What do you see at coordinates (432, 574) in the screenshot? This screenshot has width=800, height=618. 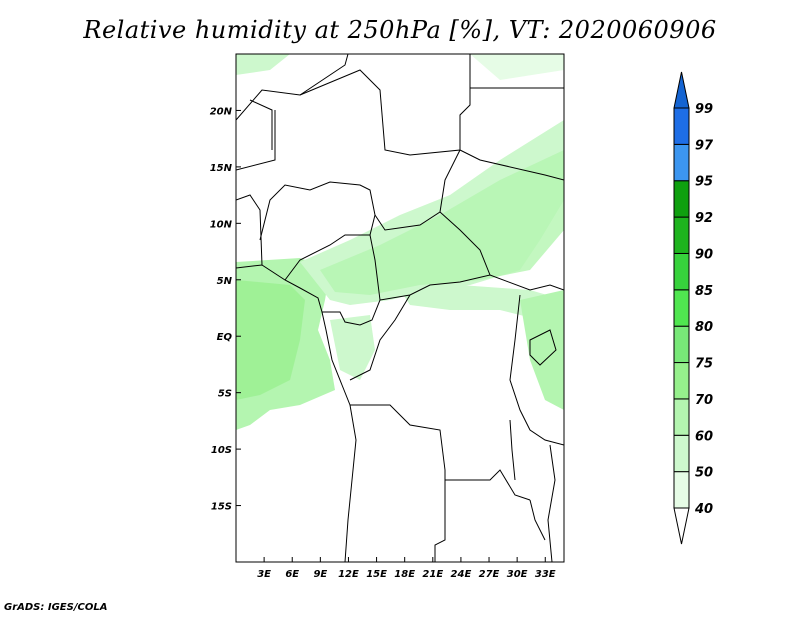 I see `lon-tick-label: 21E` at bounding box center [432, 574].